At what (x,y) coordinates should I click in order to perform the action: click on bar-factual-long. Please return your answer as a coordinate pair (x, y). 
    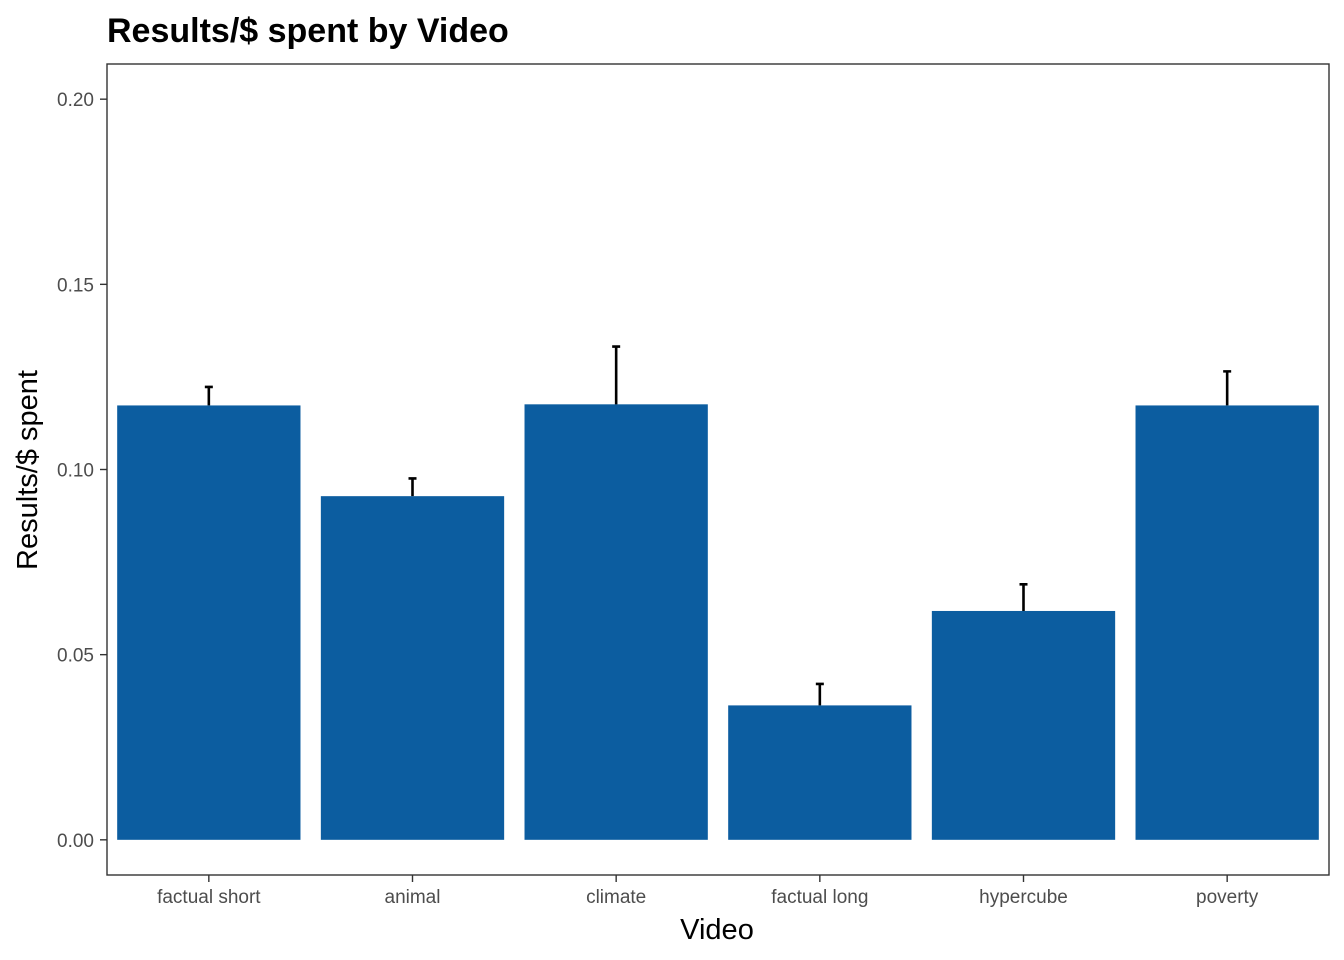
    Looking at the image, I should click on (820, 772).